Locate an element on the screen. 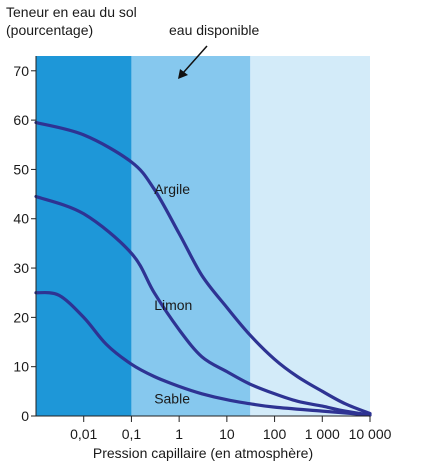 This screenshot has width=423, height=467. y-tick-label: 20 is located at coordinates (21, 317).